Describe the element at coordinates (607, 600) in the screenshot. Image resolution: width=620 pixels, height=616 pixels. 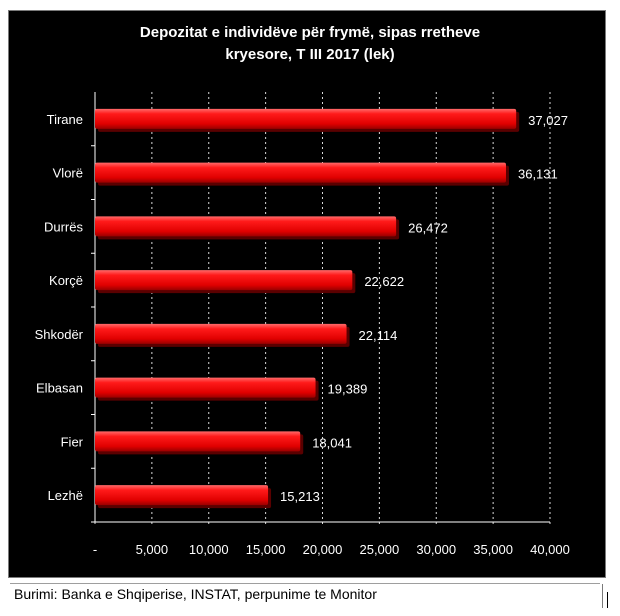
I see `text-cursor` at that location.